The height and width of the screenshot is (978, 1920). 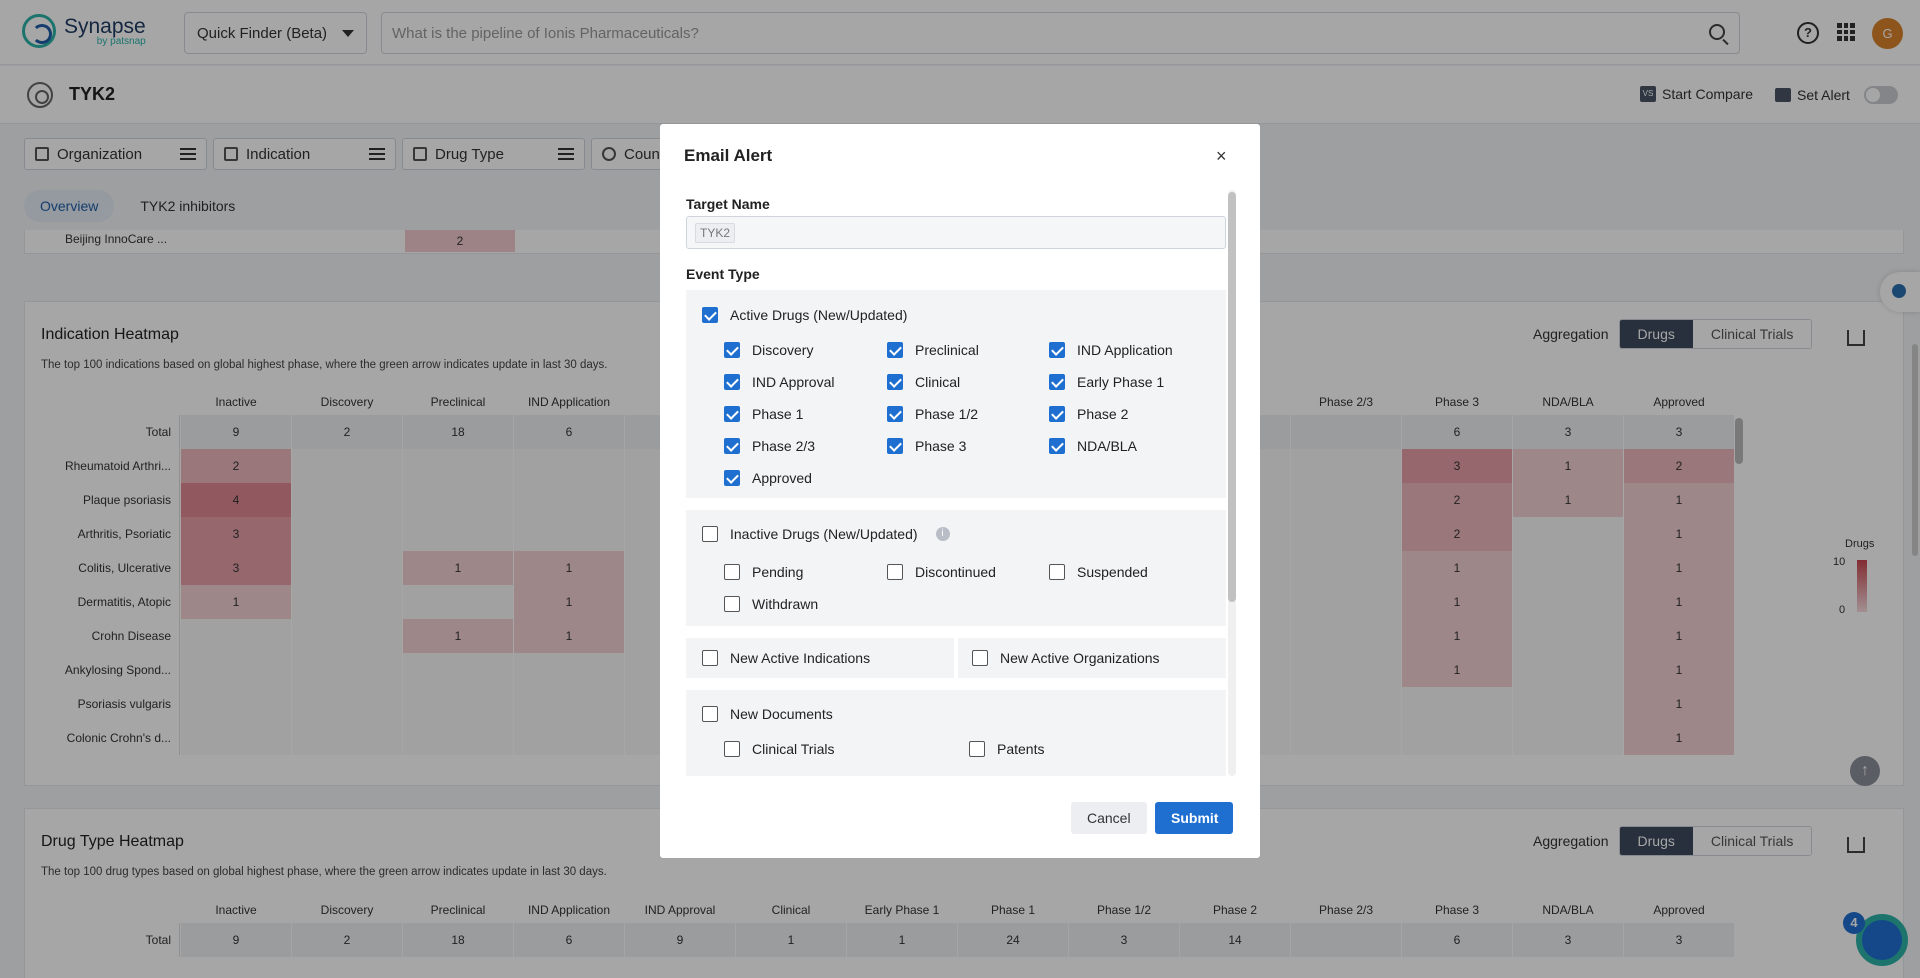 What do you see at coordinates (785, 604) in the screenshot?
I see `checkbox-label: Withdrawn` at bounding box center [785, 604].